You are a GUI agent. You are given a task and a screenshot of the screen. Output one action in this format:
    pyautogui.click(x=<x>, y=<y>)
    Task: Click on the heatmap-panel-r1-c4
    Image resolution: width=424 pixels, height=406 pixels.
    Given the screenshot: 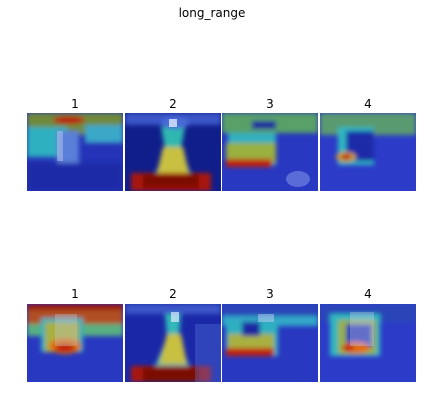 What is the action you would take?
    pyautogui.click(x=368, y=152)
    